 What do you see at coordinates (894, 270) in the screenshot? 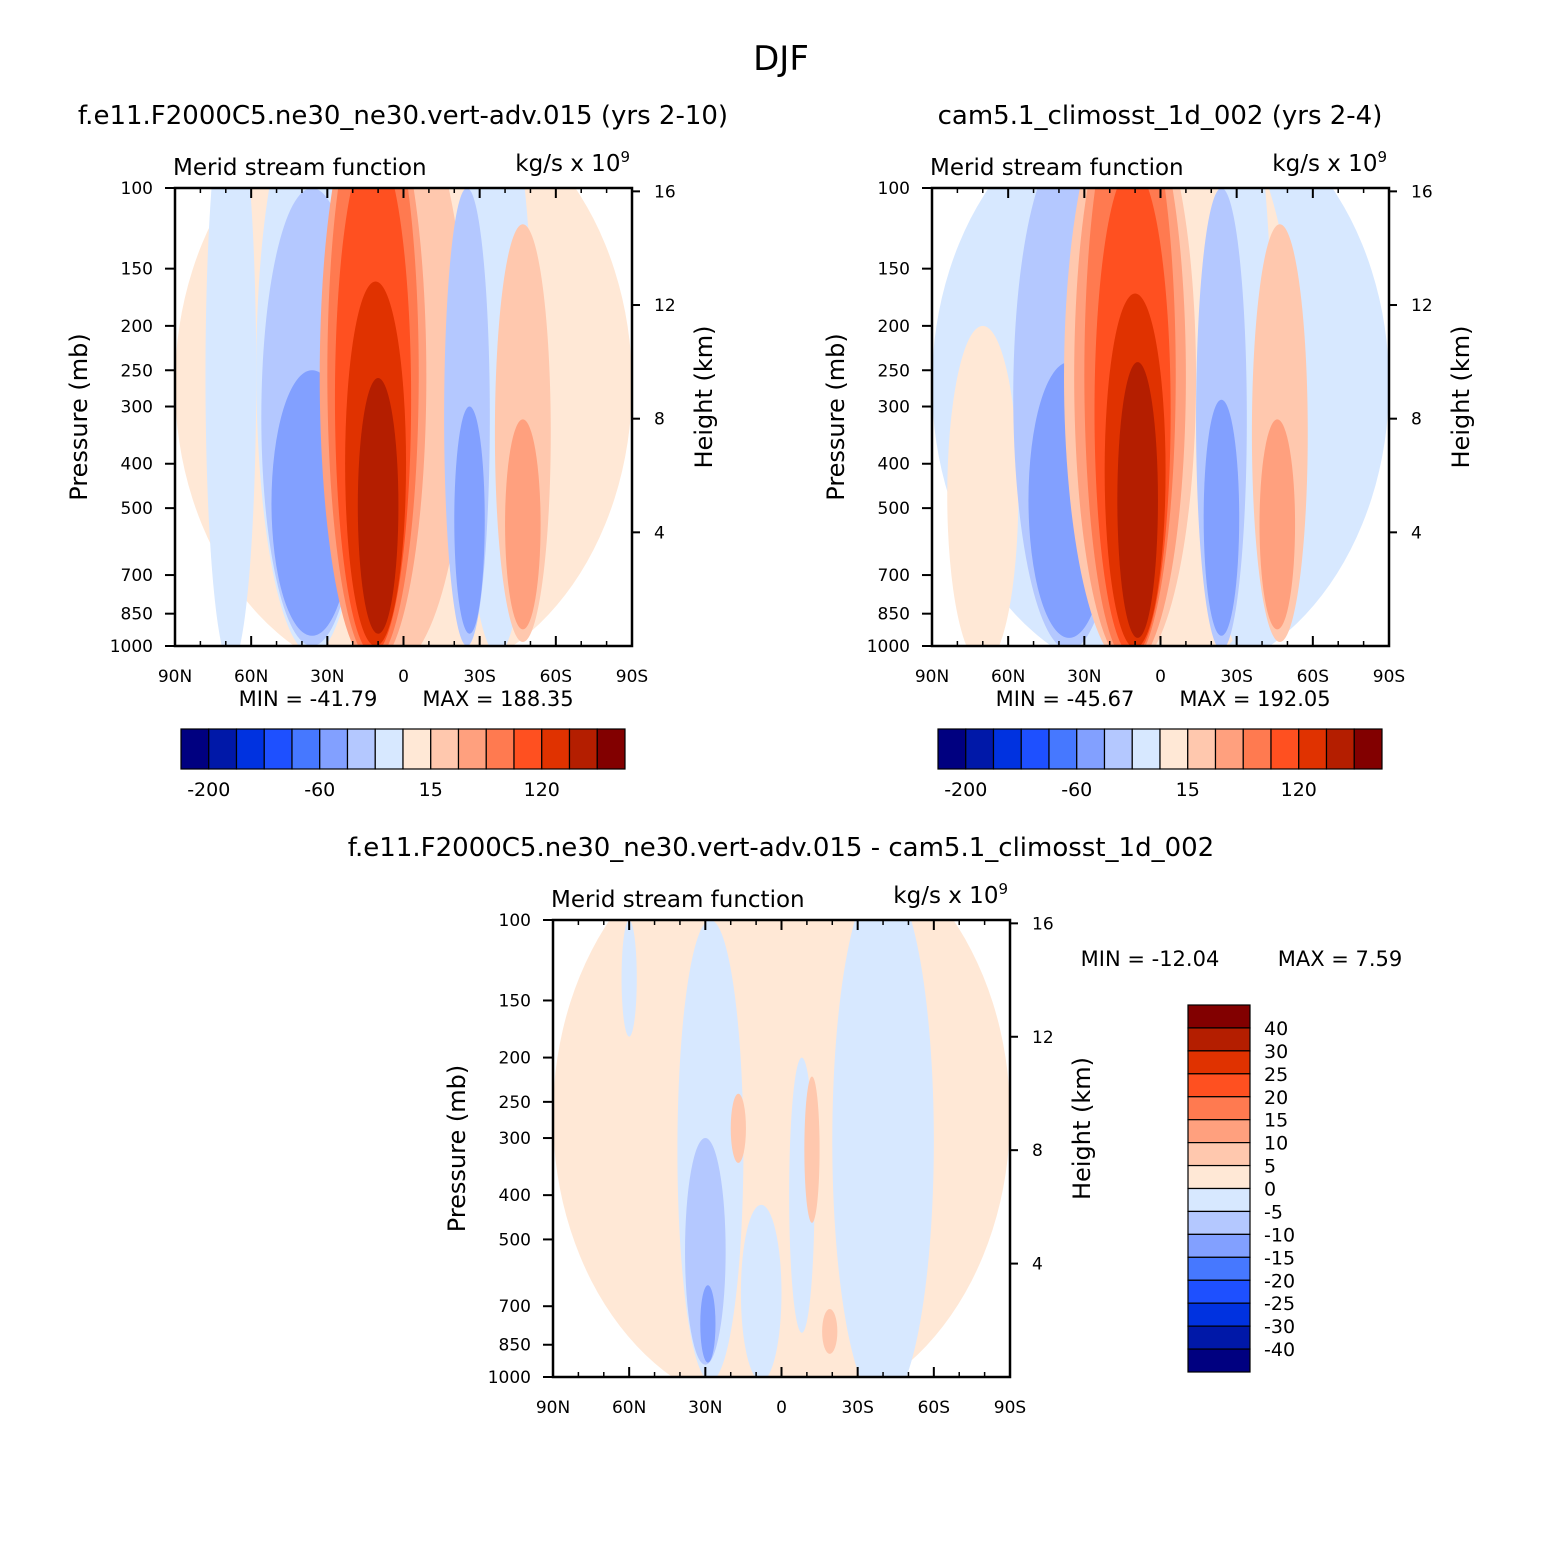
I see `y-tick-label: 150` at bounding box center [894, 270].